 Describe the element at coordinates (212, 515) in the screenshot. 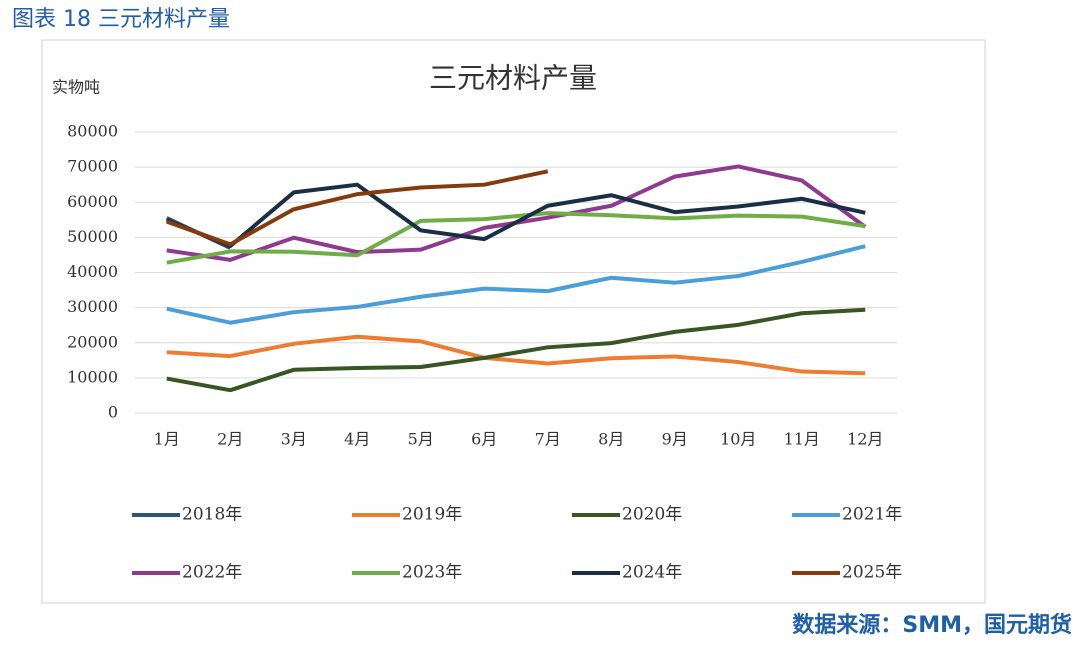

I see `legend-label: 2018年` at that location.